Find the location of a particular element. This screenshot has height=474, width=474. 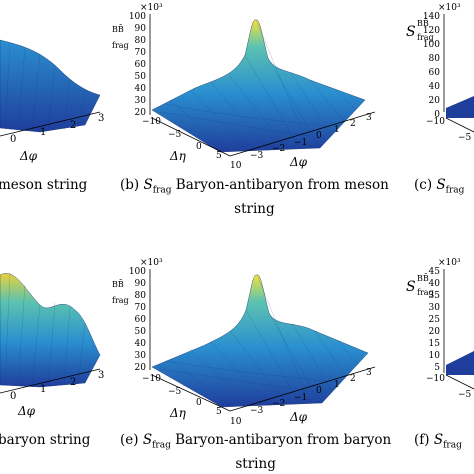

panel-a-plot: 0 1 2 3 Δφ is located at coordinates (52, 101).